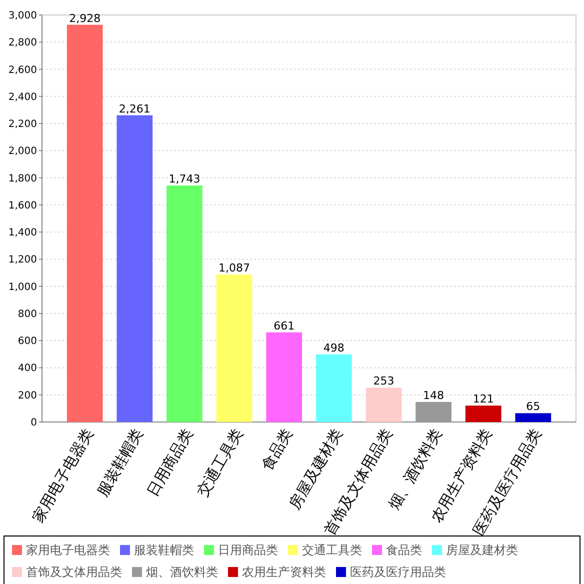 This screenshot has width=584, height=584. I want to click on data-label: 253, so click(383, 381).